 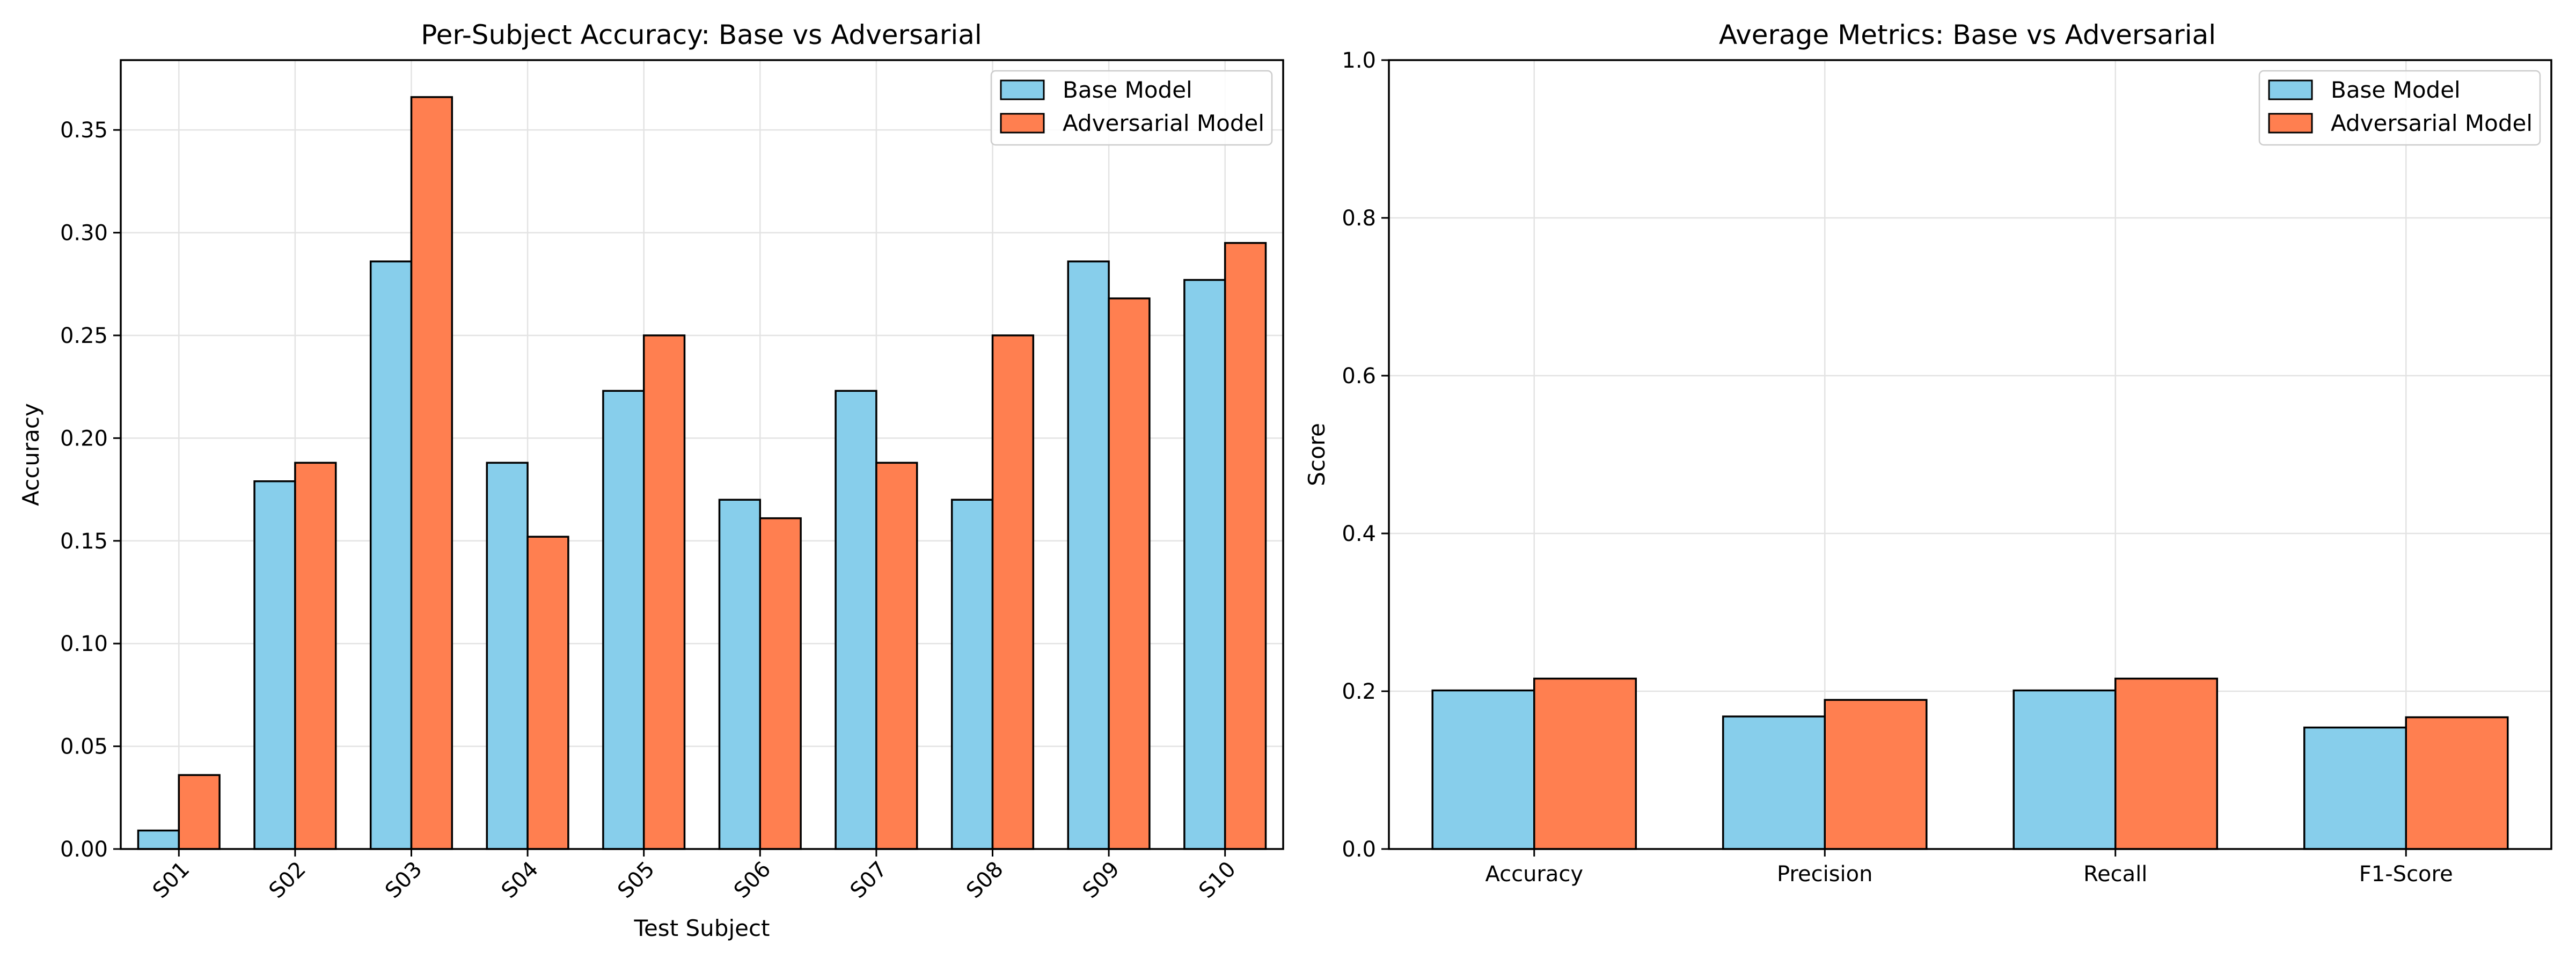 I want to click on y-tick-label: 0.2, so click(x=1359, y=691).